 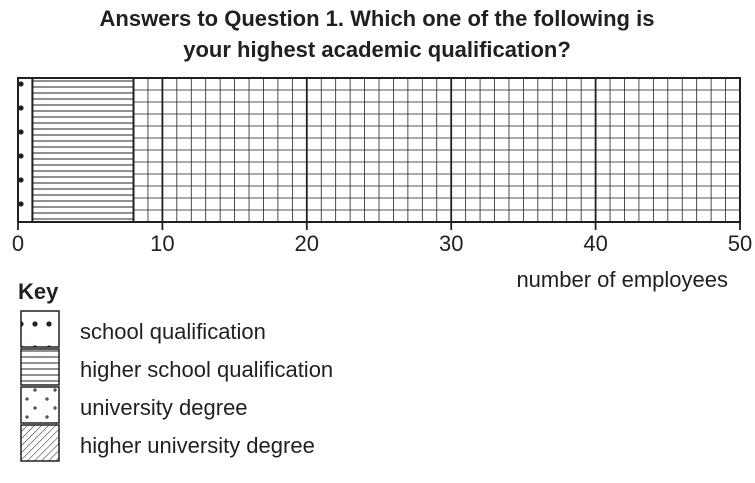 I want to click on legend-label: higher school qualification, so click(x=206, y=369).